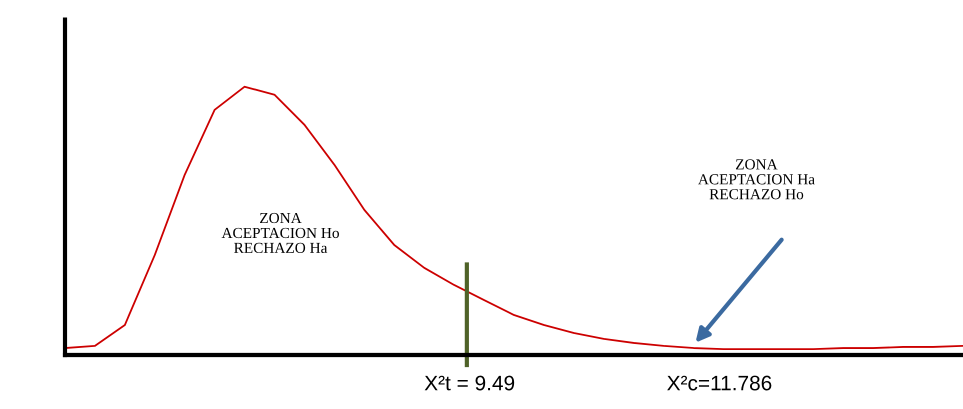  Describe the element at coordinates (719, 383) in the screenshot. I see `text: X²c=11.786` at that location.